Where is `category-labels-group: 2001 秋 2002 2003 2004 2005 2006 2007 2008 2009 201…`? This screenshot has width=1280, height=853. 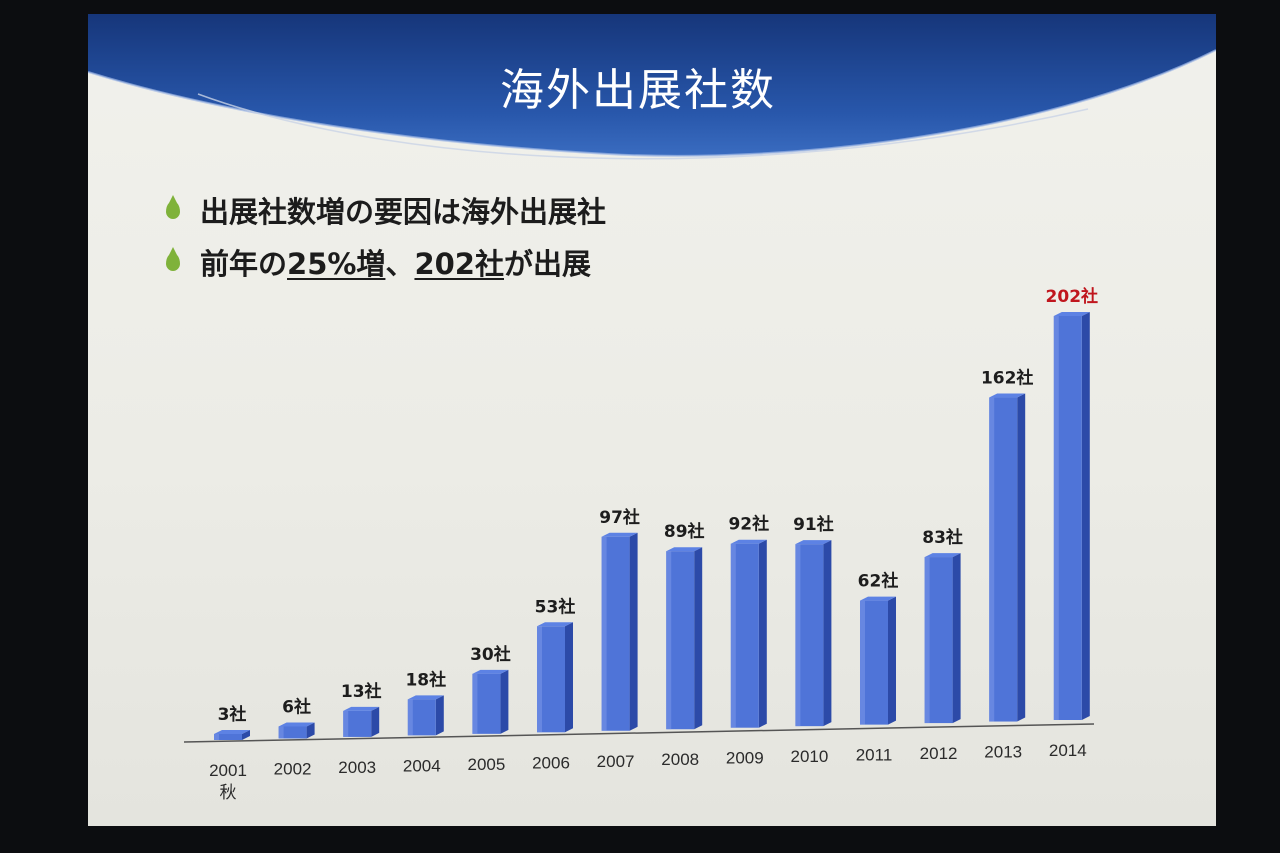 category-labels-group: 2001 秋 2002 2003 2004 2005 2006 2007 2008 2009 201… is located at coordinates (648, 771).